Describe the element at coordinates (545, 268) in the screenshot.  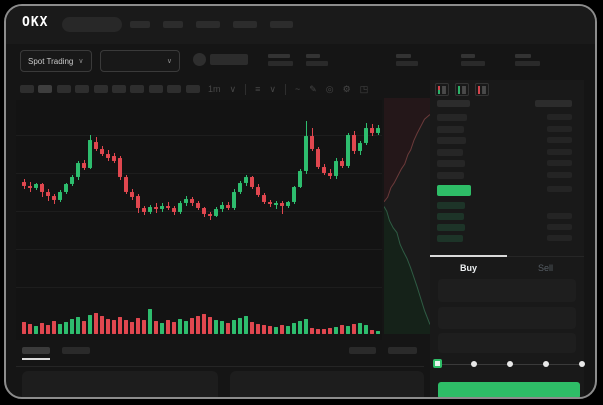
I see `tab-sell: Sell` at that location.